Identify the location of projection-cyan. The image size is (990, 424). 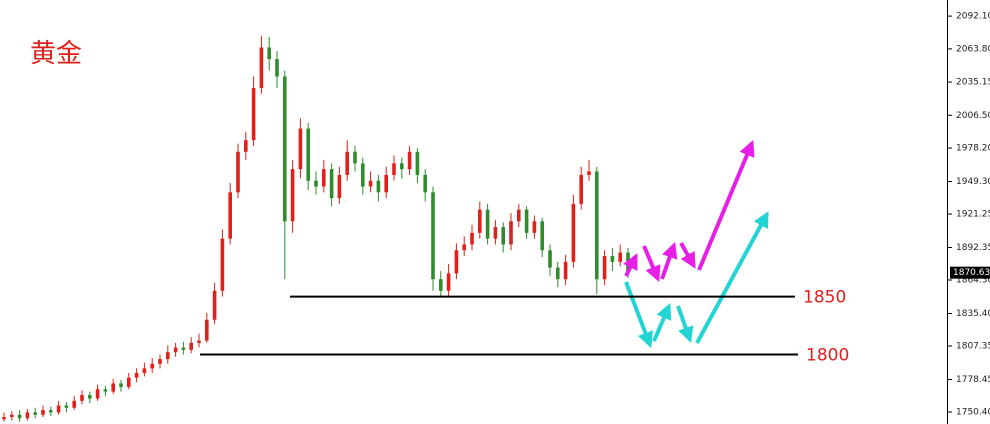
(696, 279).